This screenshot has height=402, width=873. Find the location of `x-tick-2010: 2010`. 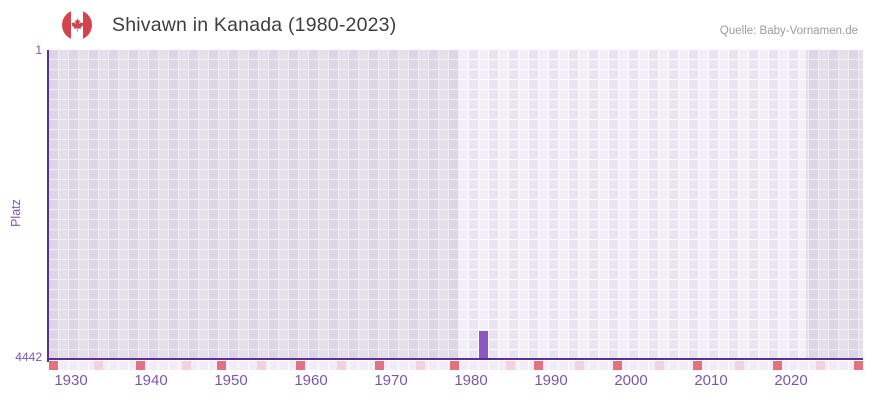

x-tick-2010: 2010 is located at coordinates (711, 380).